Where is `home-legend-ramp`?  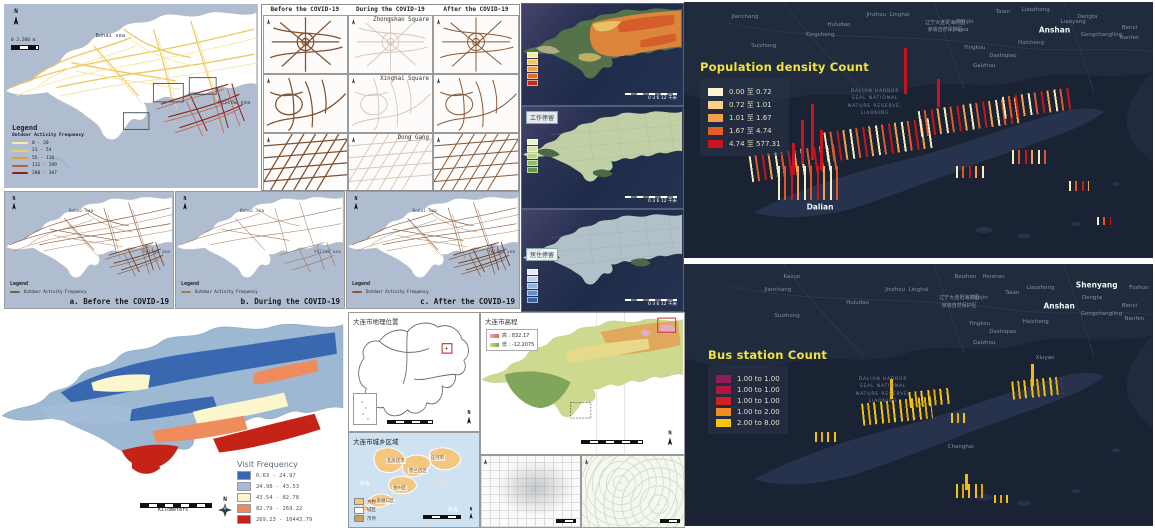 home-legend-ramp is located at coordinates (532, 285).